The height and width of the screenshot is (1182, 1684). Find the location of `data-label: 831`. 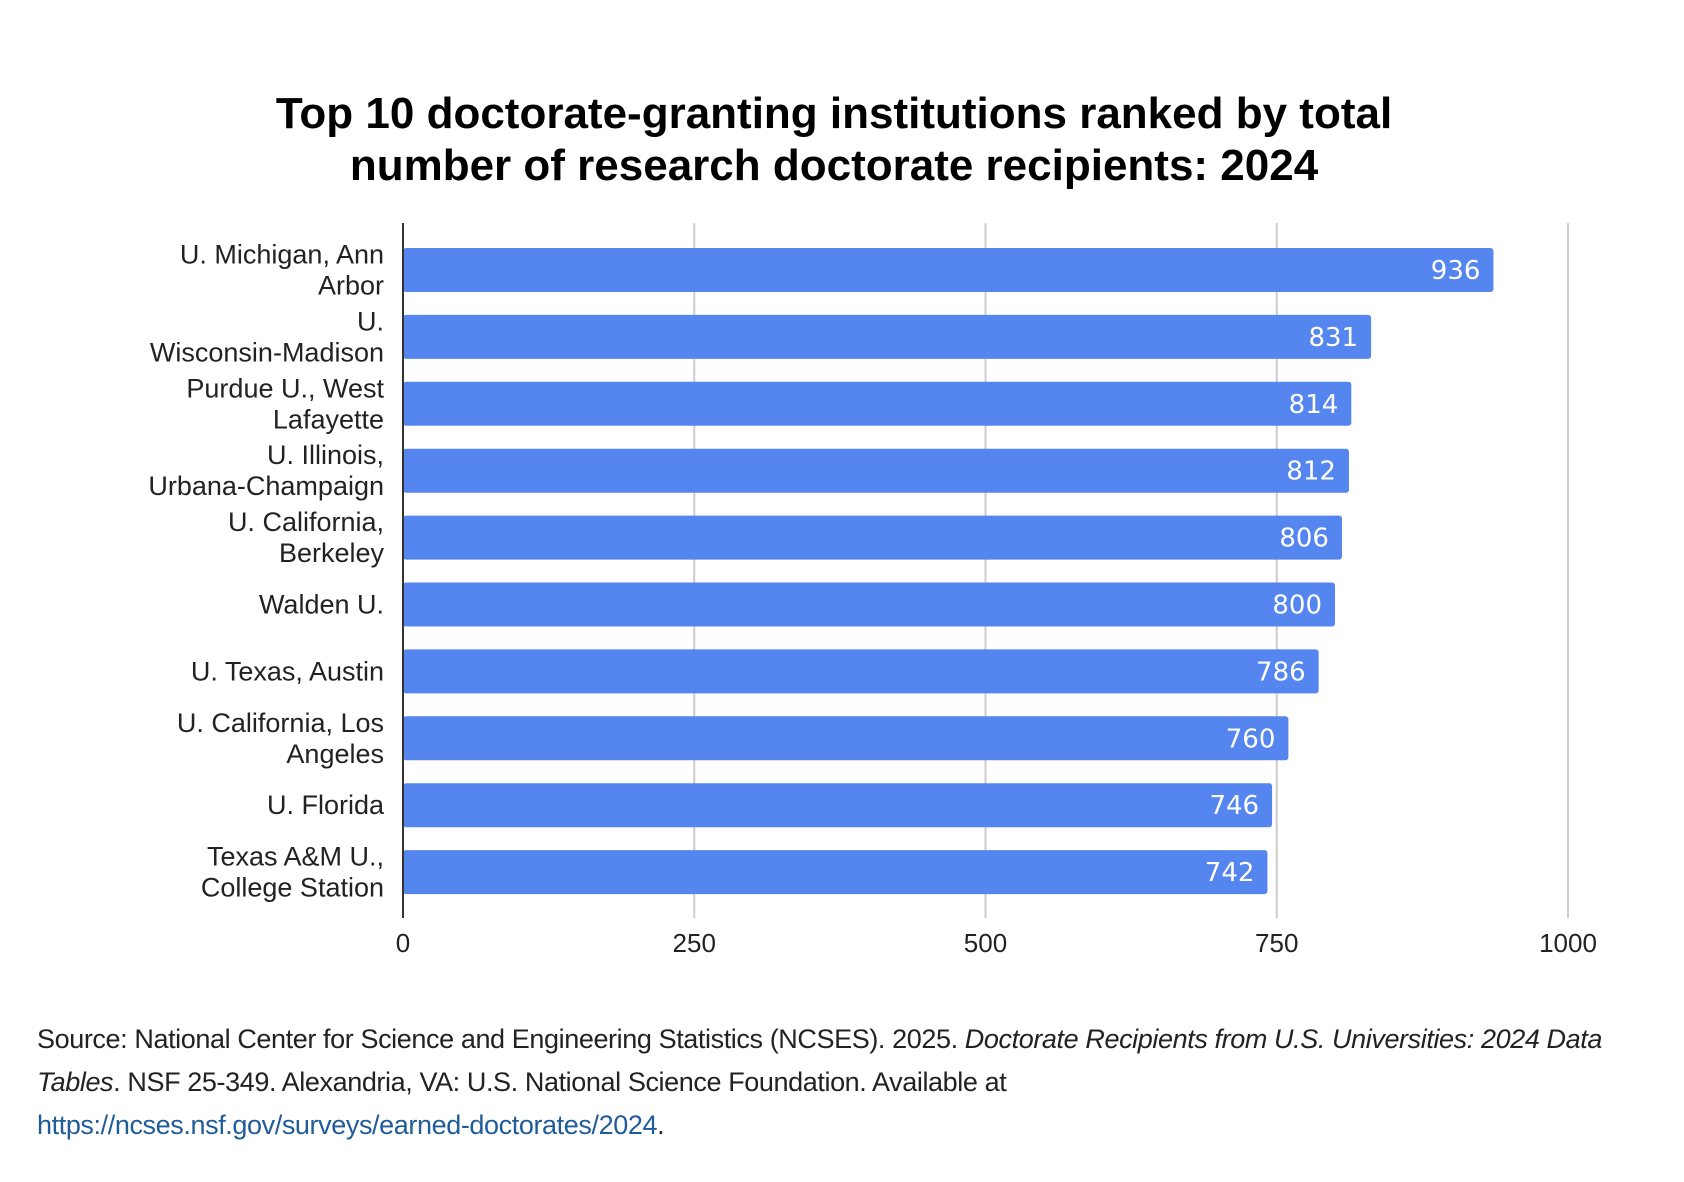

data-label: 831 is located at coordinates (1333, 338).